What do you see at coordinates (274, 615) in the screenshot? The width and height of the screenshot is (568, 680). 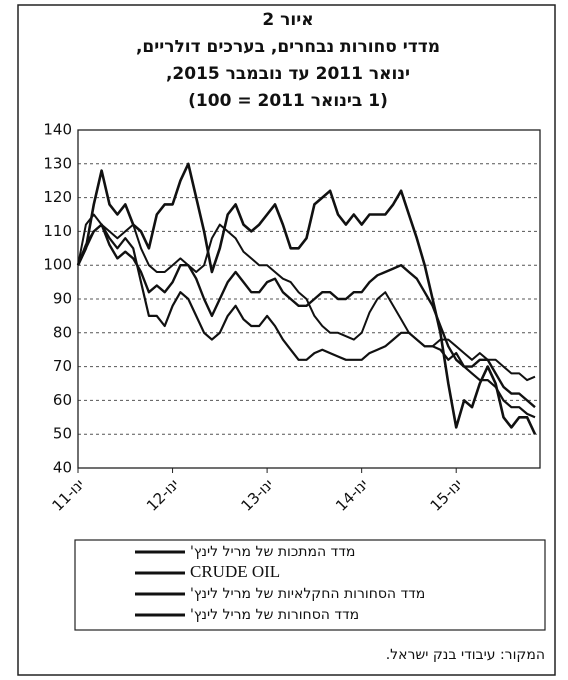 I see `legend-label: מדד הסחורות של מריל לינץ'` at bounding box center [274, 615].